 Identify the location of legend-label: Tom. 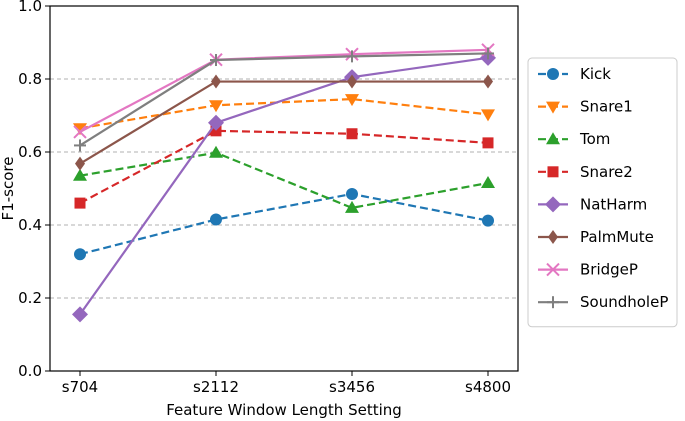
(594, 139).